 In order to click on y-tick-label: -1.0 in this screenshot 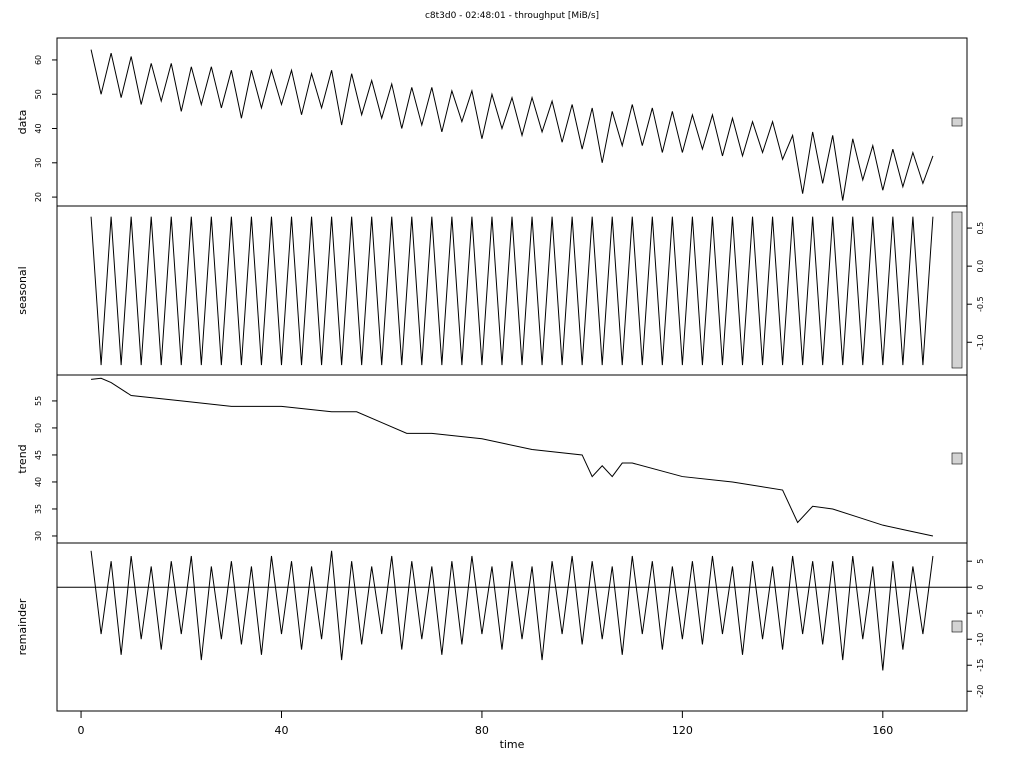, I will do `click(980, 342)`.